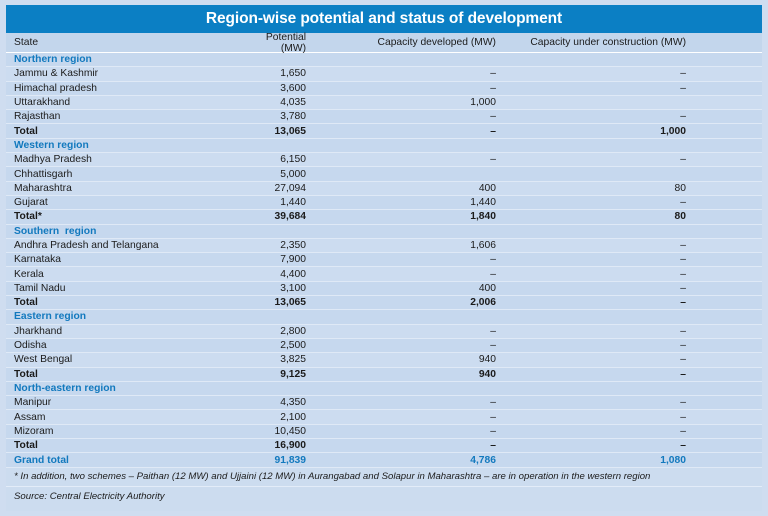 The width and height of the screenshot is (768, 516). I want to click on table-row-total: Total 13,065 2,006 –, so click(384, 303).